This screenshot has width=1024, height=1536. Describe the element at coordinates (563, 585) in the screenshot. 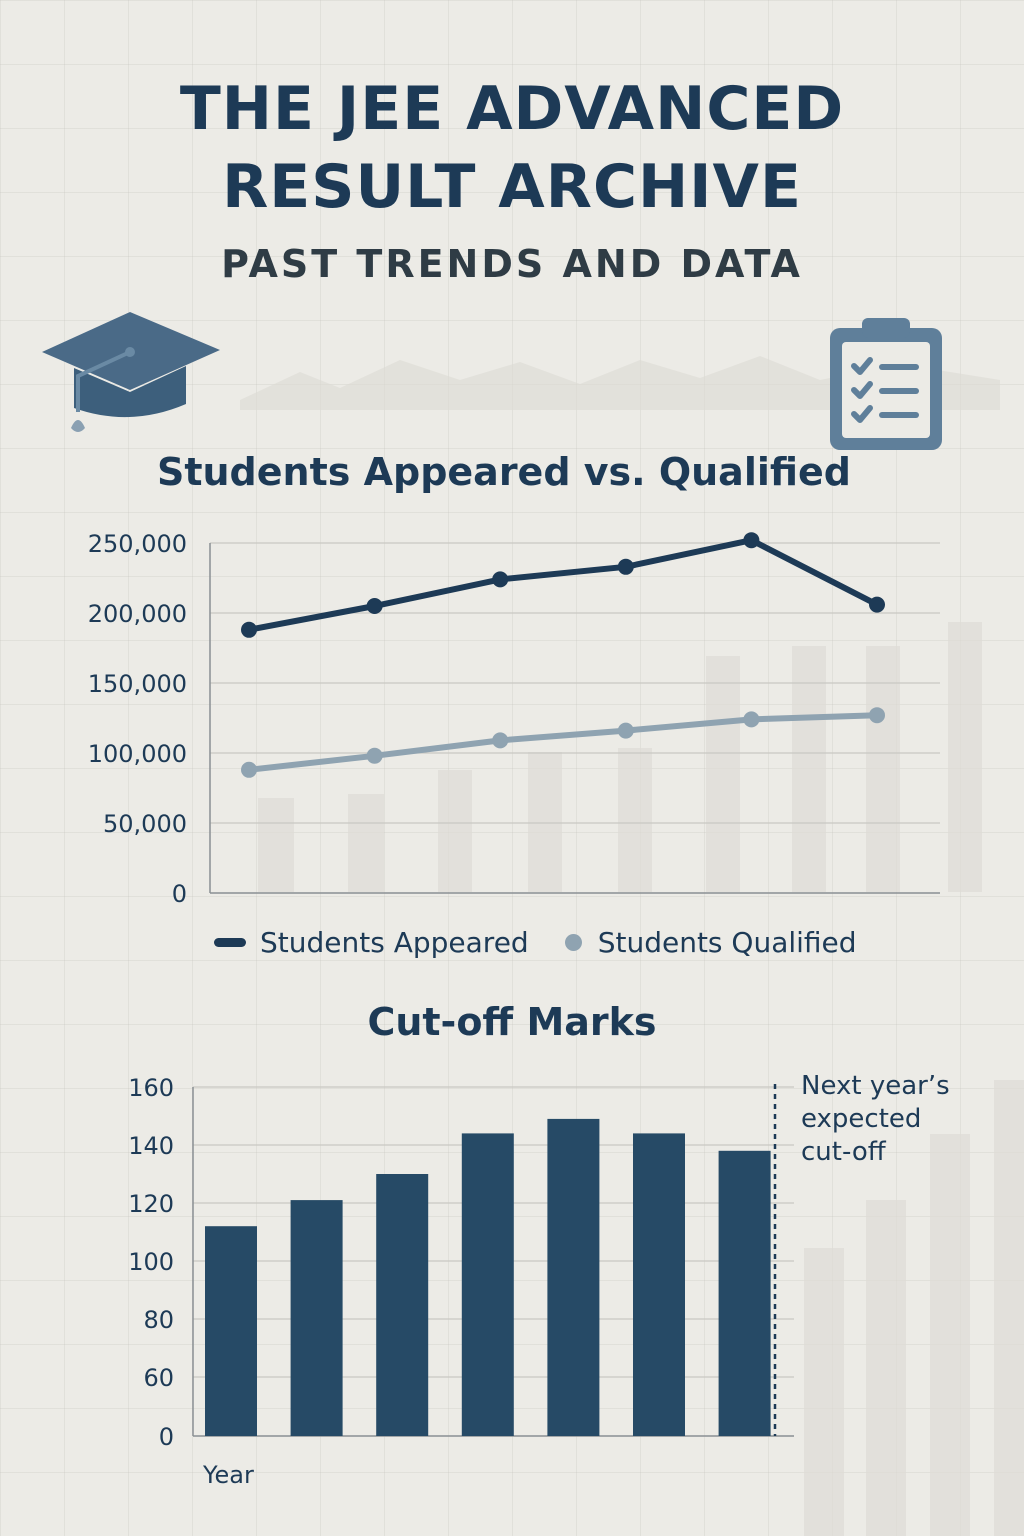

I see `series-line-appeared` at that location.